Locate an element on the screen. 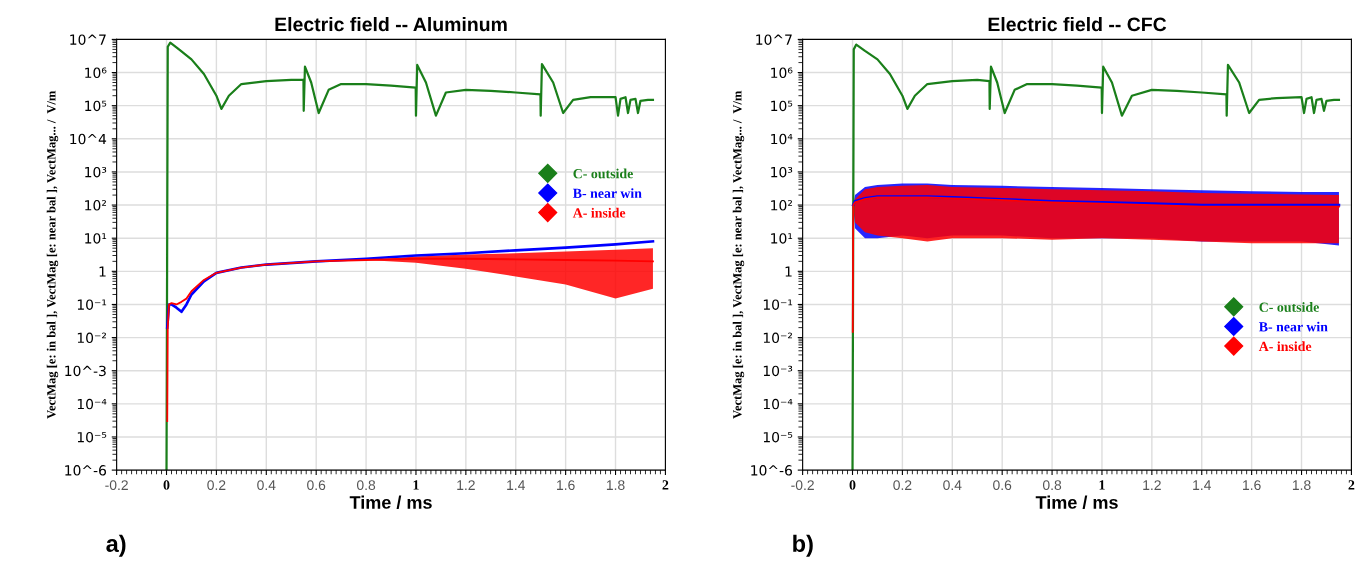 The width and height of the screenshot is (1372, 563). text: a) is located at coordinates (116, 545).